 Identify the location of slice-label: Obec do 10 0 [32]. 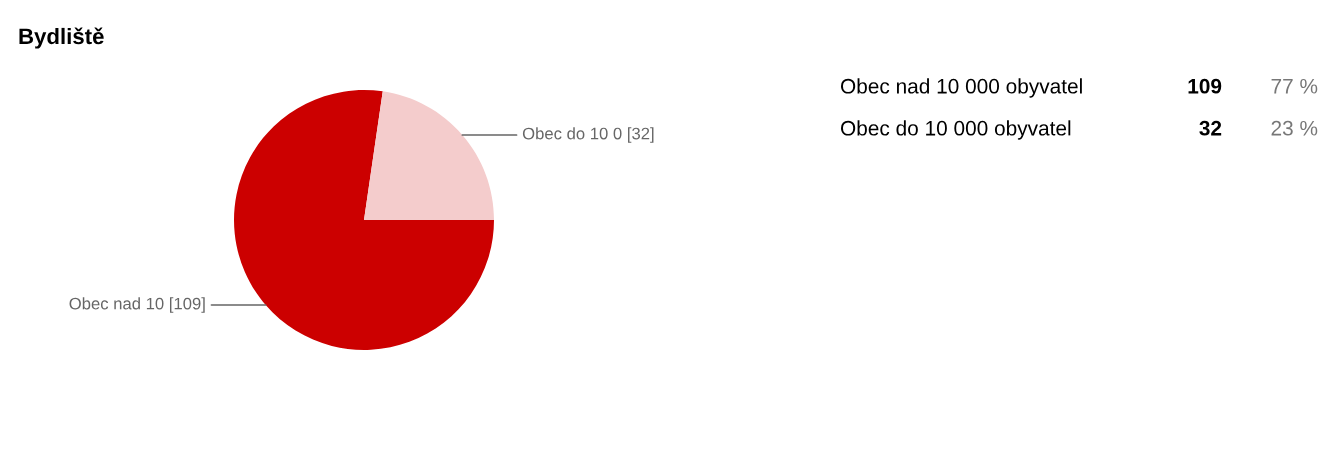
(588, 135).